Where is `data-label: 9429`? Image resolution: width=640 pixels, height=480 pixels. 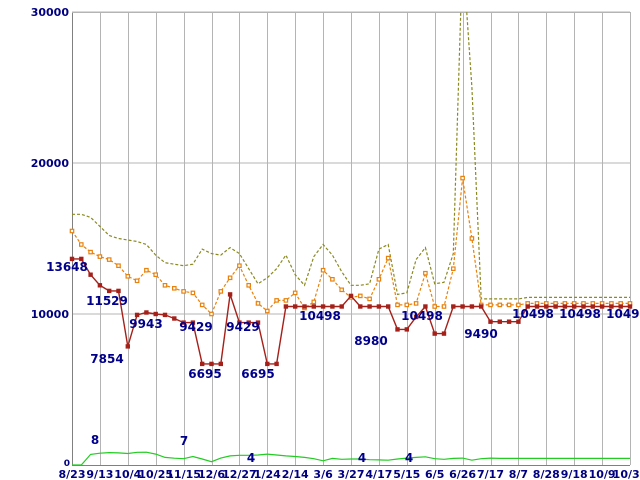
data-label: 9429 is located at coordinates (195, 327).